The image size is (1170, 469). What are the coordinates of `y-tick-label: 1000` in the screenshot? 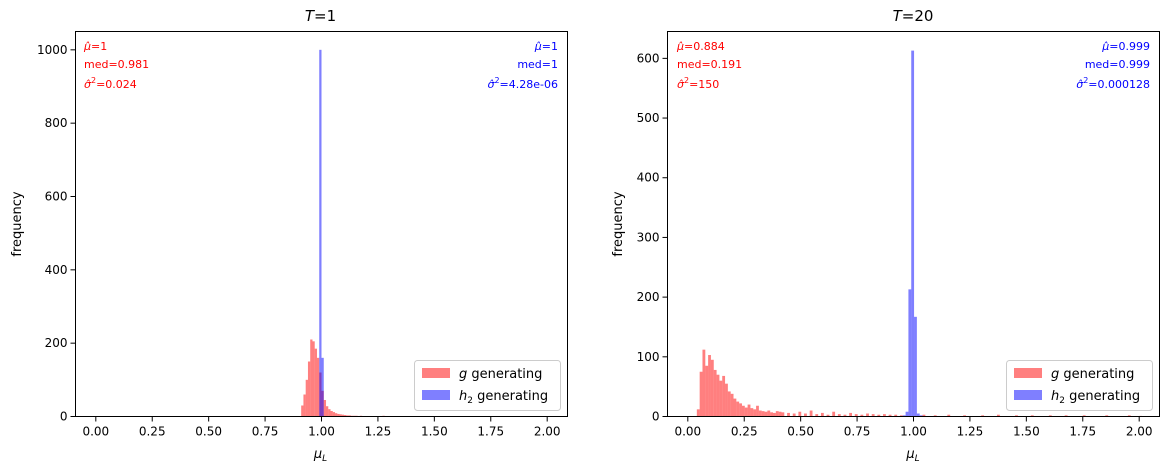 It's located at (52, 50).